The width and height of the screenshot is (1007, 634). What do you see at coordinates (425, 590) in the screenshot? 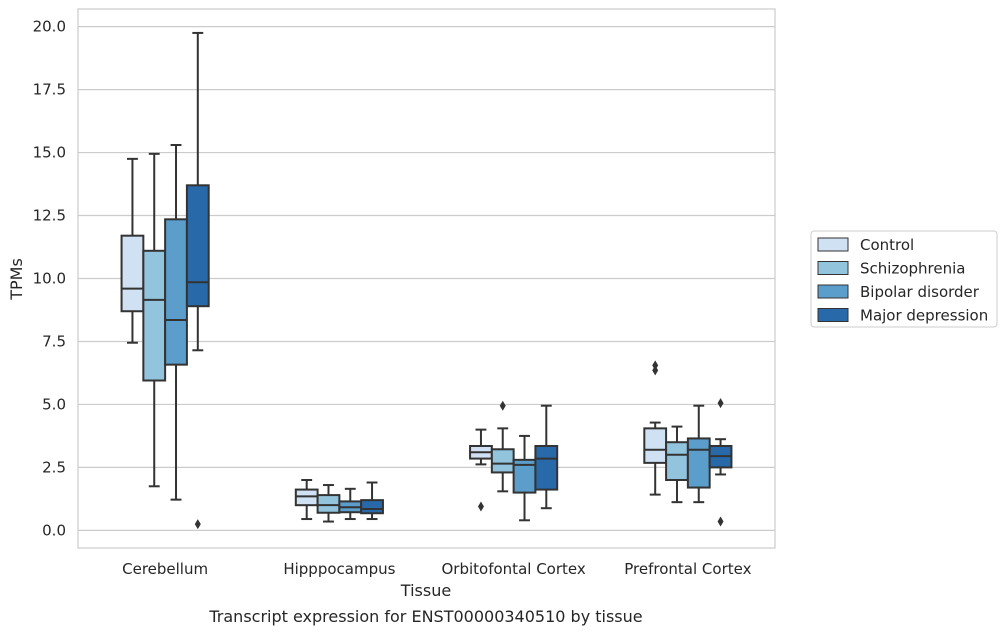
I see `x-axis-label: Tissue` at bounding box center [425, 590].